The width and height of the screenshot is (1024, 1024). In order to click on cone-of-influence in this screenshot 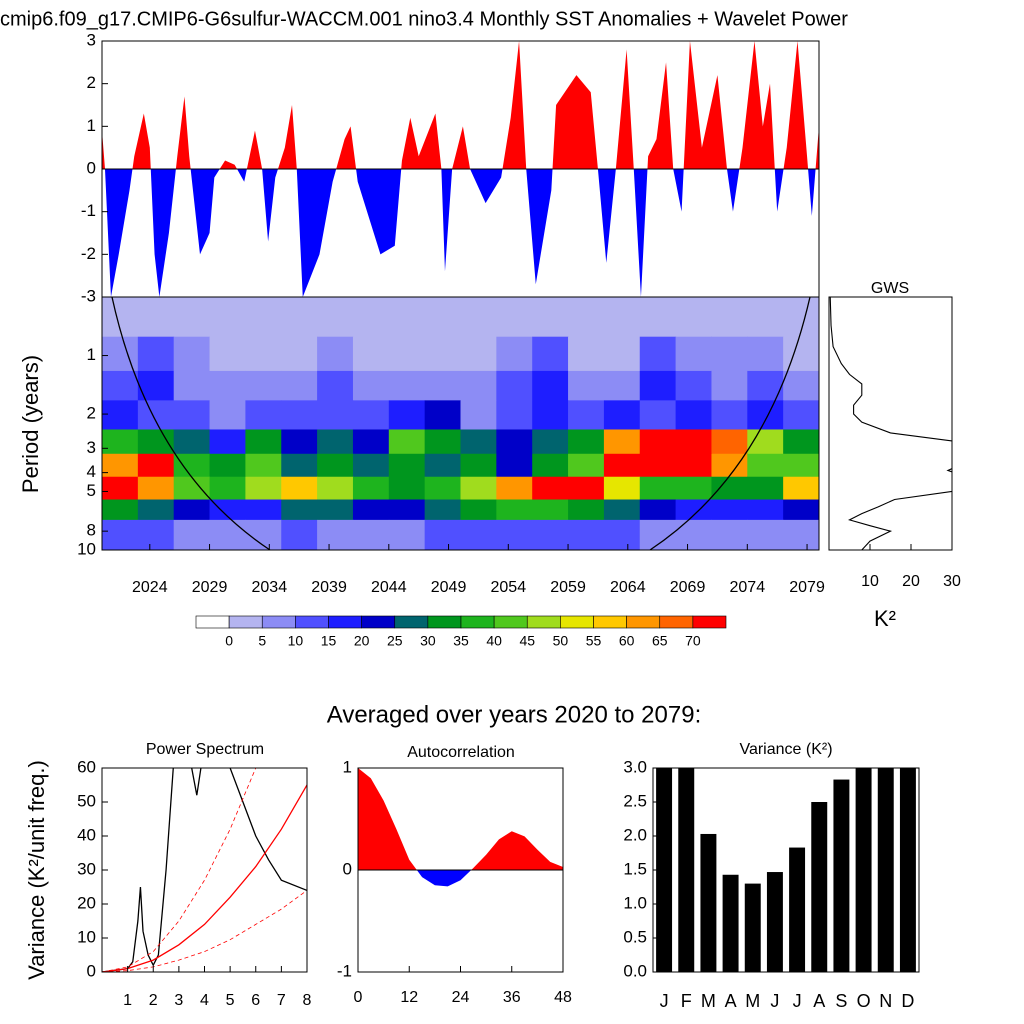, I will do `click(191, 423)`.